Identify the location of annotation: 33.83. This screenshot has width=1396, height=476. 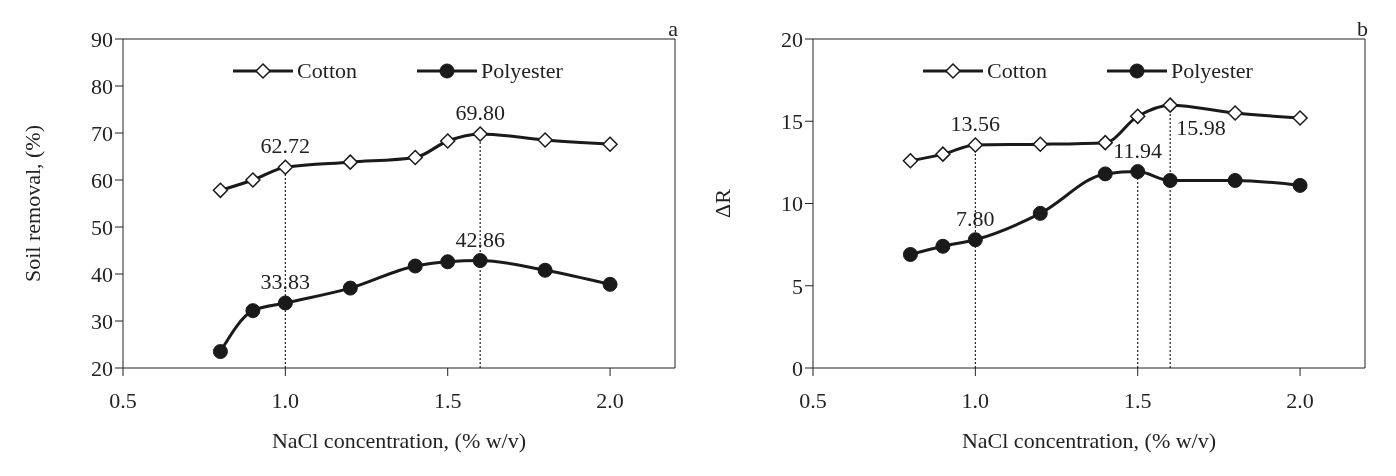
(285, 281).